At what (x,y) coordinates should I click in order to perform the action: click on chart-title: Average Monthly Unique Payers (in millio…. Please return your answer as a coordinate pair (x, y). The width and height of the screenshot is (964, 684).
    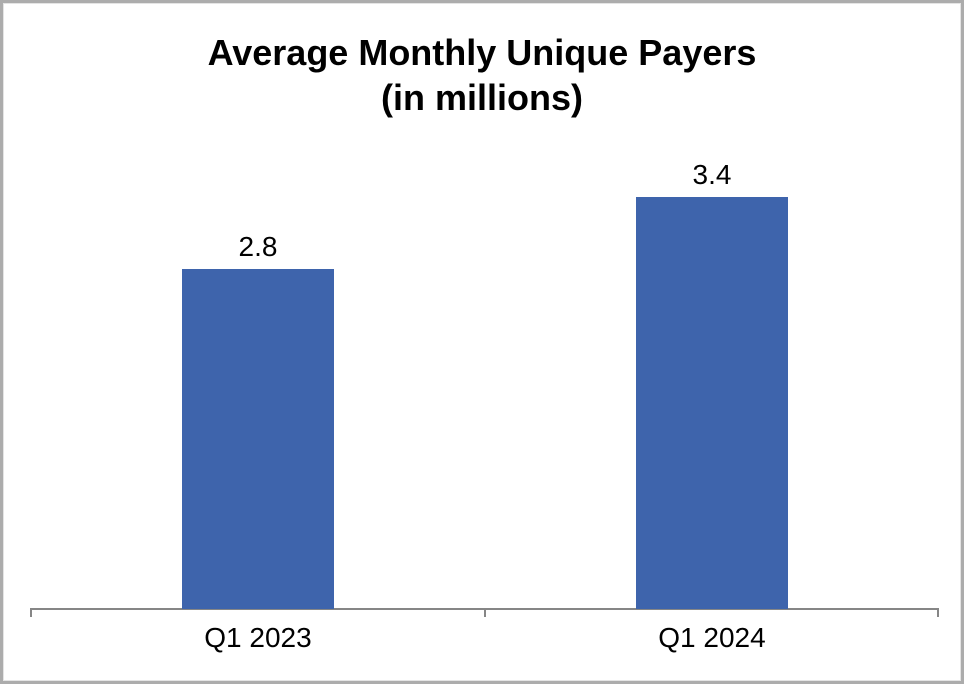
    Looking at the image, I should click on (482, 75).